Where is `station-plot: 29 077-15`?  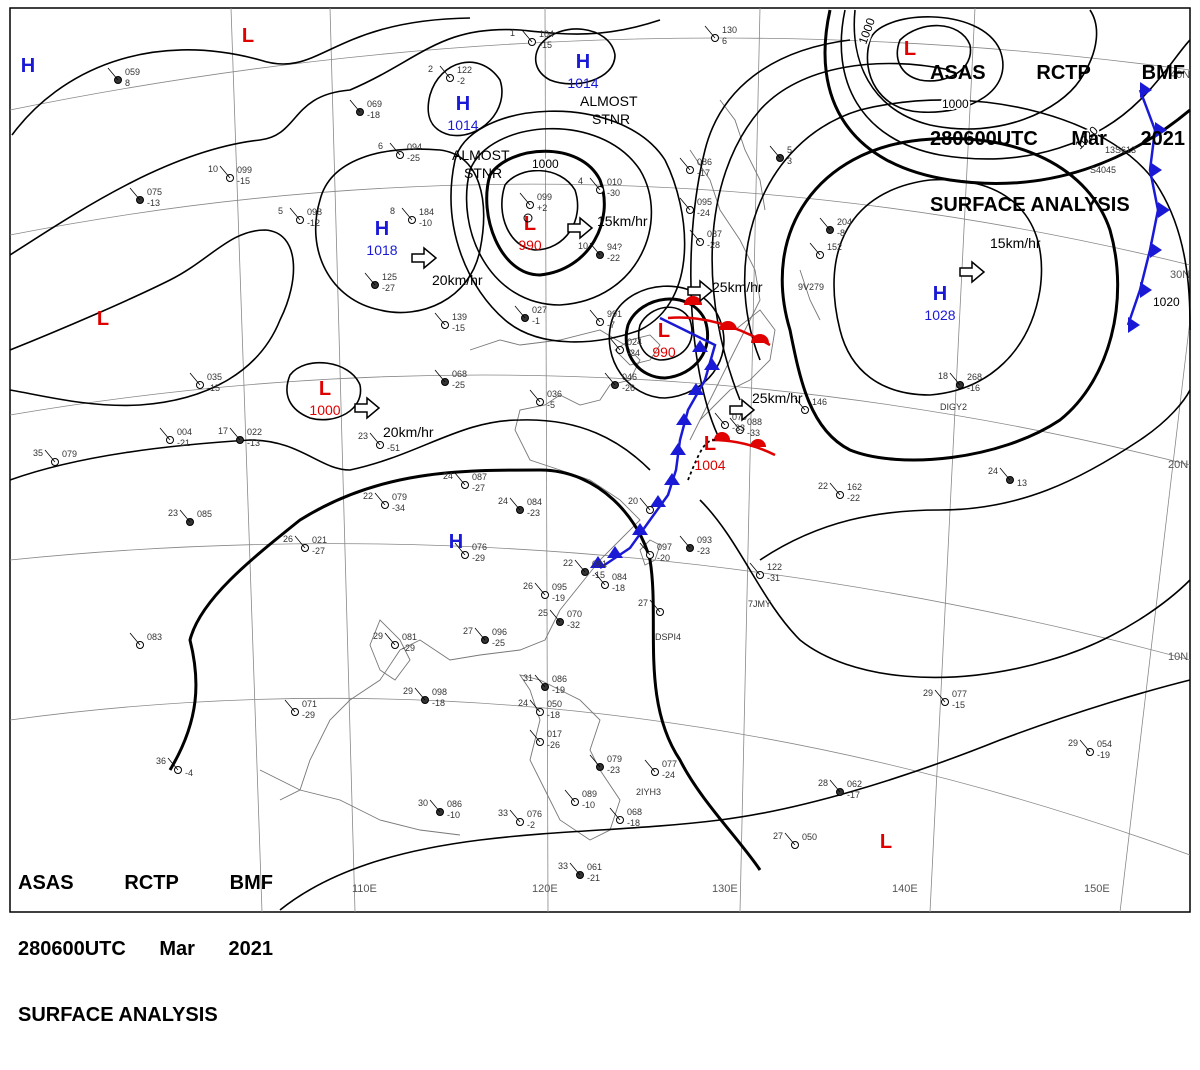 station-plot: 29 077-15 is located at coordinates (945, 699).